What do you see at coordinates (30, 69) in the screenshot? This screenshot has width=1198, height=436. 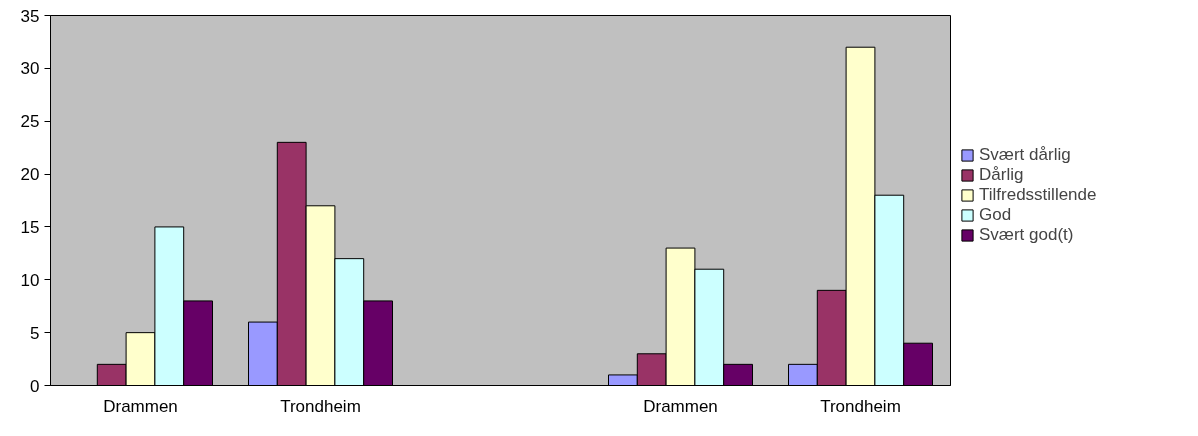 I see `y-tick-label: 30` at bounding box center [30, 69].